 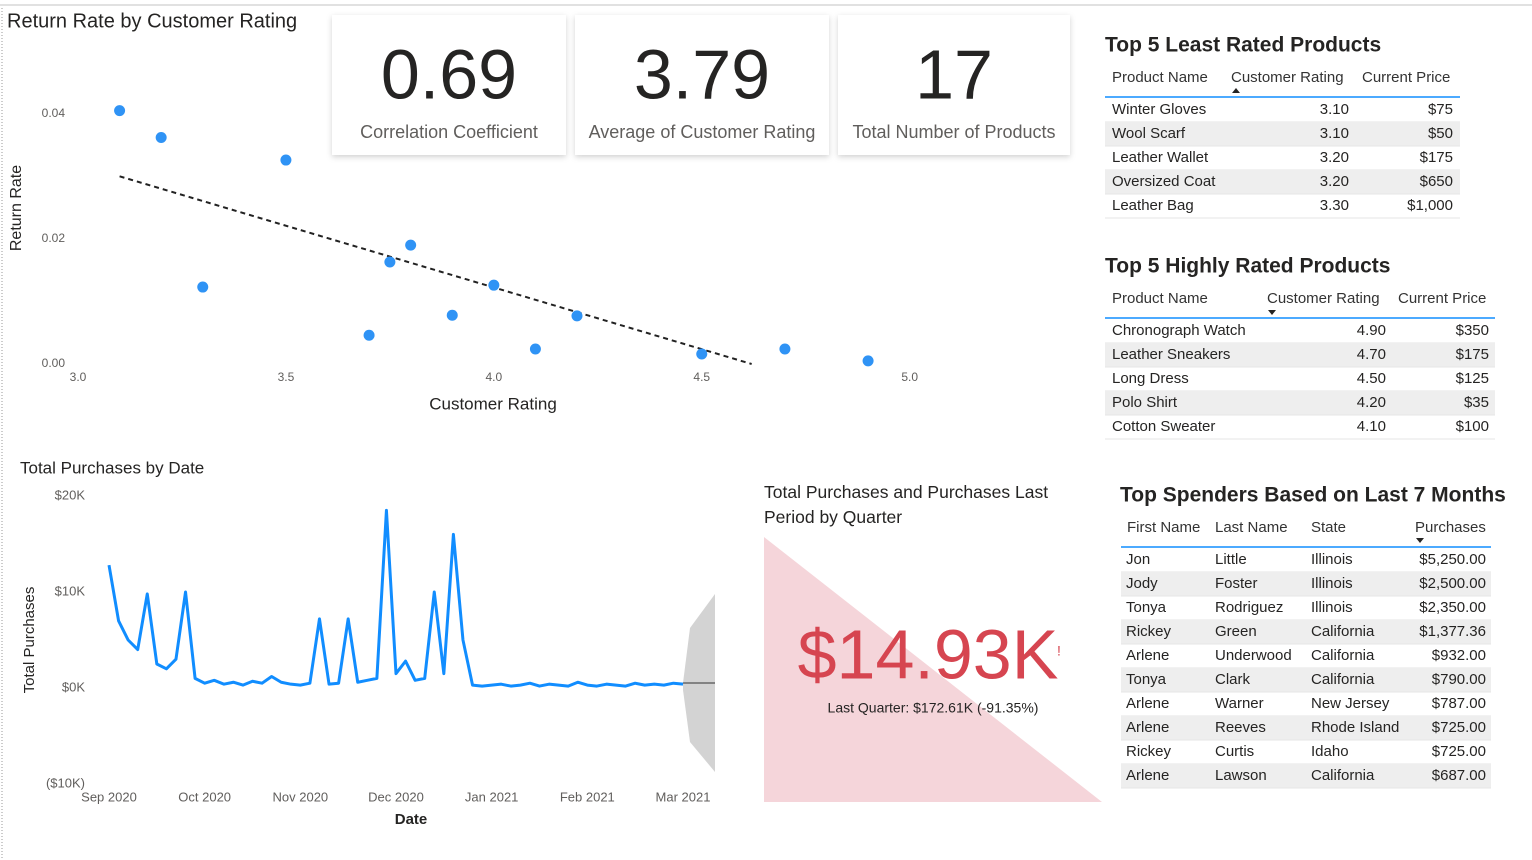 What do you see at coordinates (449, 132) in the screenshot?
I see `kpi-label: Correlation Coefficient` at bounding box center [449, 132].